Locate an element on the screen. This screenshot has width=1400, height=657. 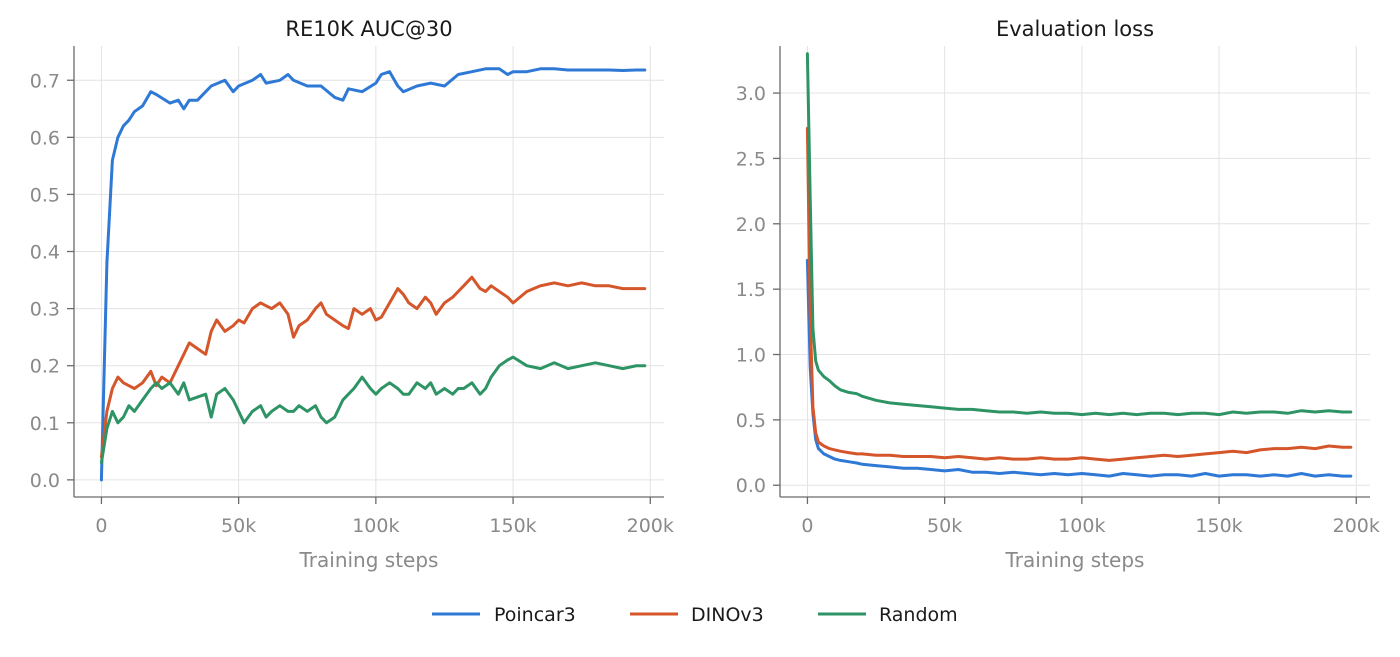
legend-item-dinov3: DINOv3 is located at coordinates (697, 615).